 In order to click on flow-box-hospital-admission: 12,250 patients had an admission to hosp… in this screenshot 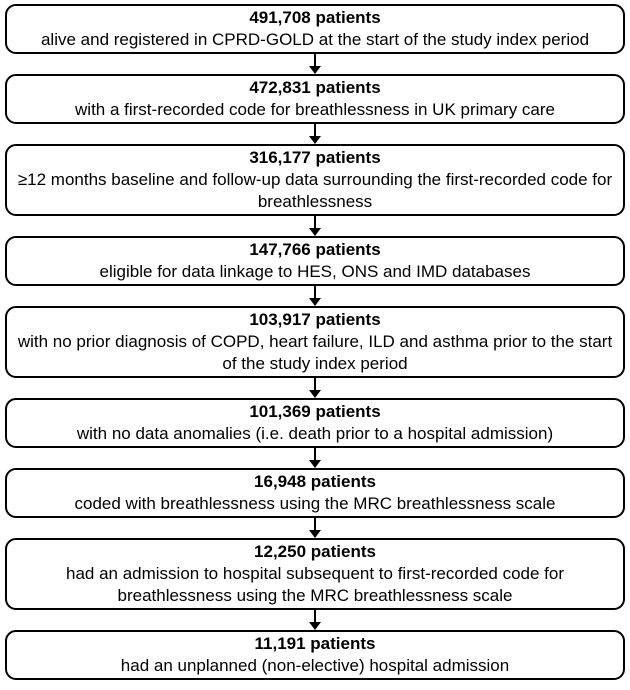, I will do `click(315, 574)`.